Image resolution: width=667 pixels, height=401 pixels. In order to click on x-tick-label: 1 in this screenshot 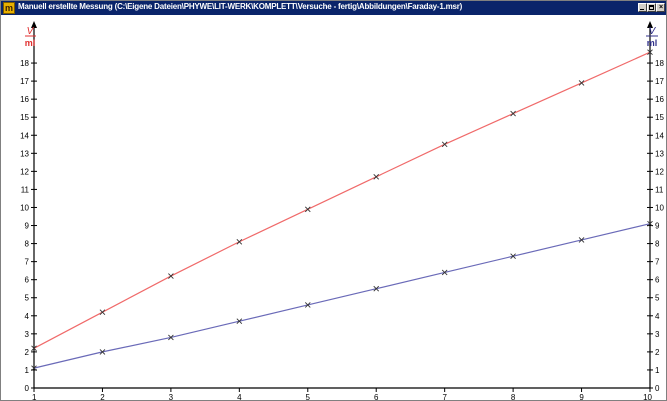, I will do `click(34, 396)`.